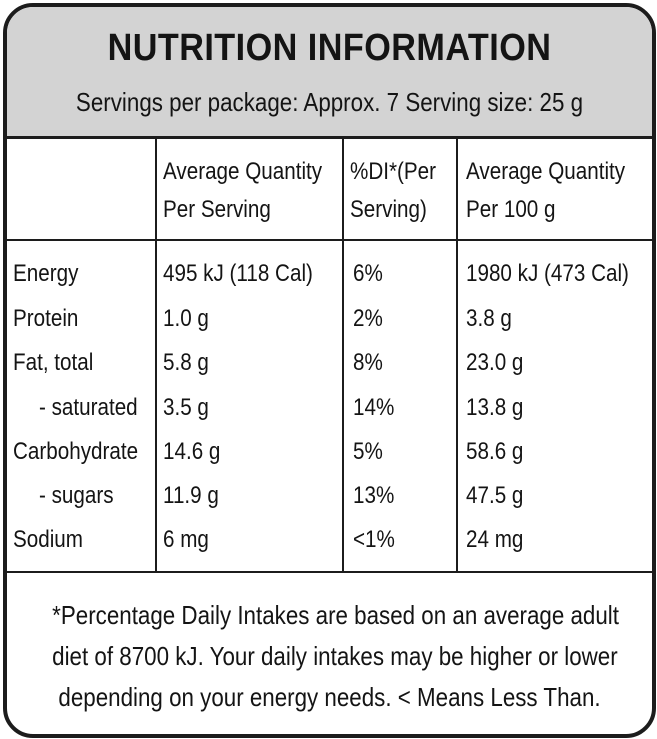 The height and width of the screenshot is (739, 657). Describe the element at coordinates (374, 539) in the screenshot. I see `di-value: <1%` at that location.